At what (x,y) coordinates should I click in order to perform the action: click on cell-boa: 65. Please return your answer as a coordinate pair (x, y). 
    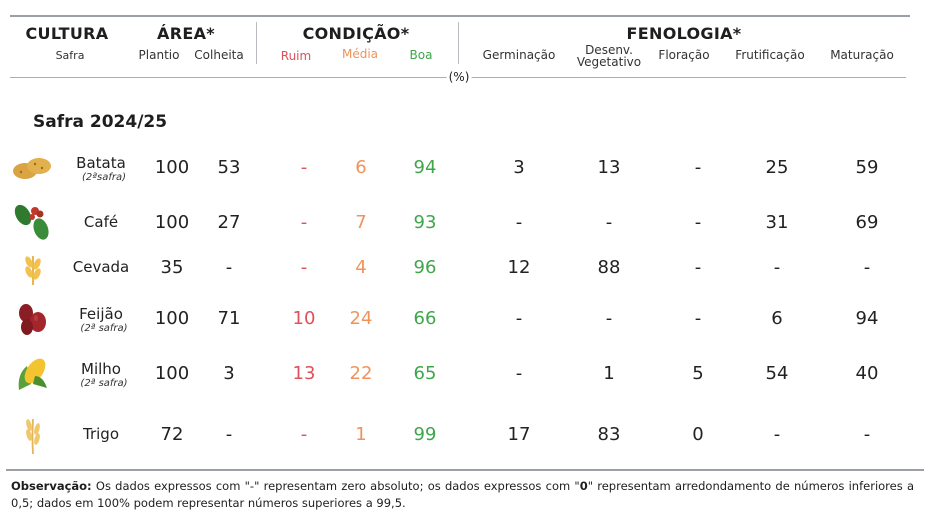
    Looking at the image, I should click on (425, 373).